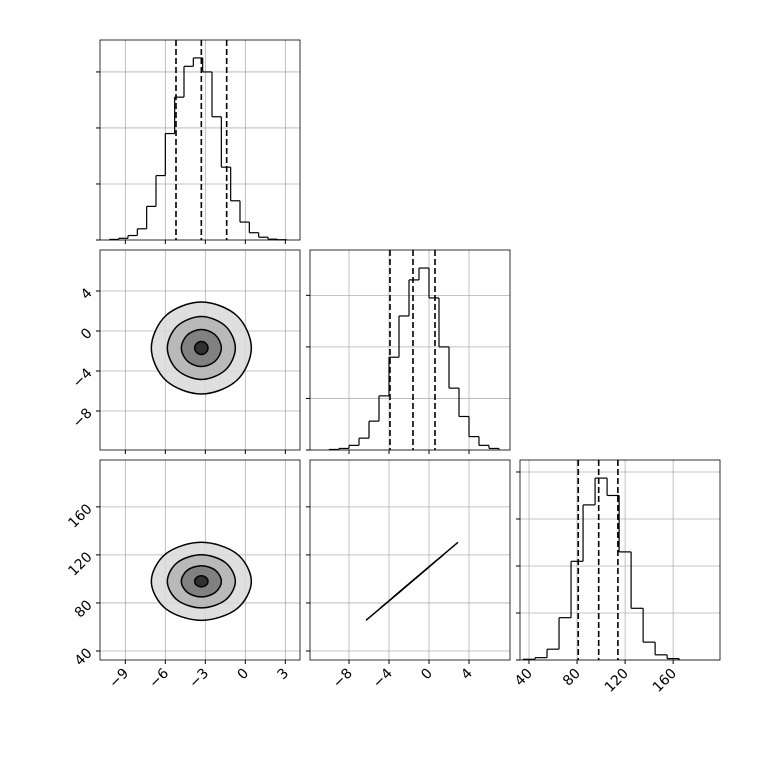  I want to click on x-tick-label: −4, so click(383, 678).